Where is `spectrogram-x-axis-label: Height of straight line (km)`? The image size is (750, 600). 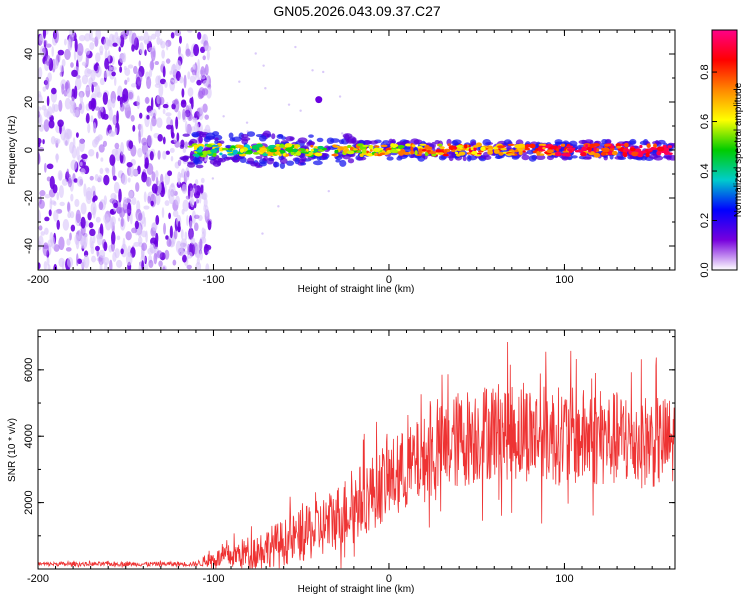 spectrogram-x-axis-label: Height of straight line (km) is located at coordinates (356, 289).